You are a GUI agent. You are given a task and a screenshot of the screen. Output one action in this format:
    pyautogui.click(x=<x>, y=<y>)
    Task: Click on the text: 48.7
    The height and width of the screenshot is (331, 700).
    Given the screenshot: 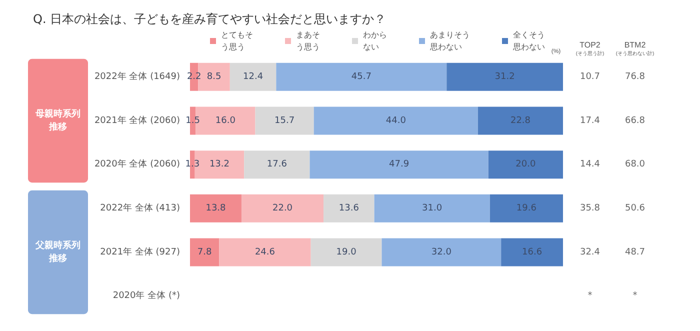 What is the action you would take?
    pyautogui.click(x=635, y=252)
    